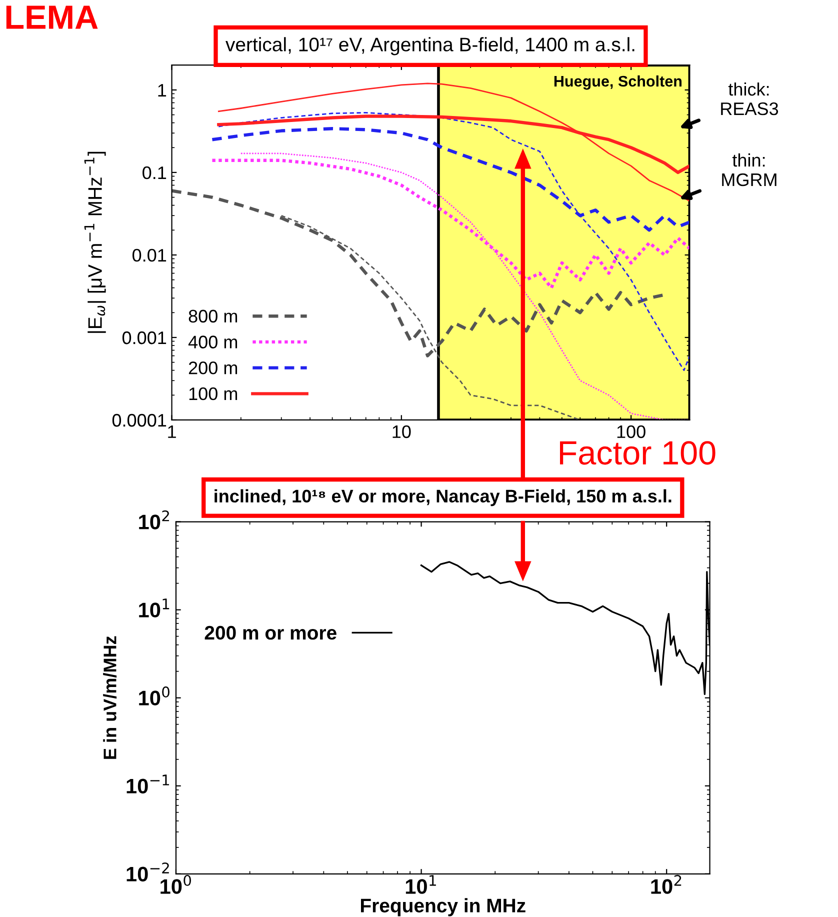 The image size is (838, 917). What do you see at coordinates (148, 784) in the screenshot?
I see `y-tick-label: 10$^{−1}$` at bounding box center [148, 784].